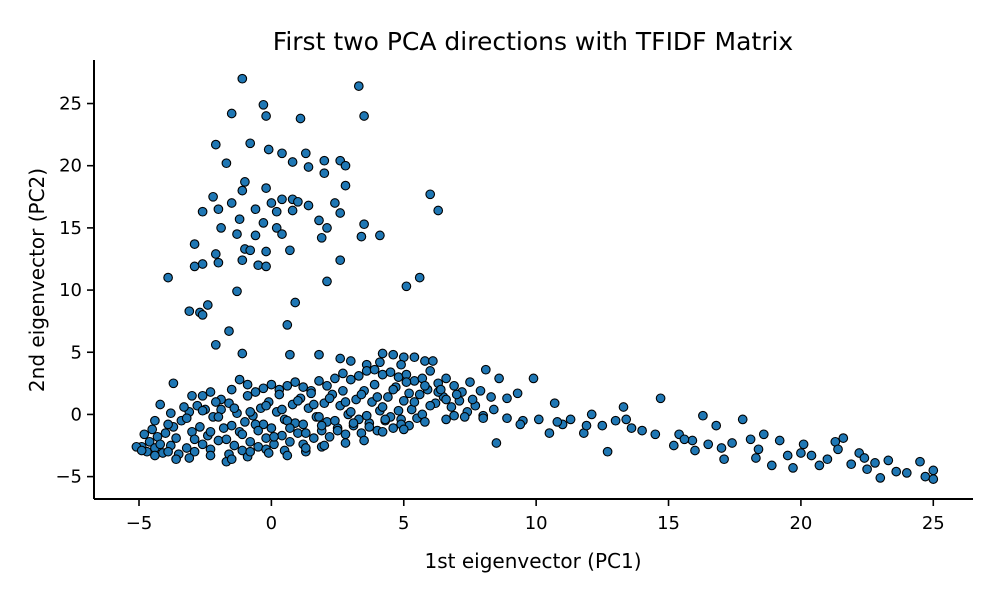  What do you see at coordinates (403, 523) in the screenshot?
I see `x-tick-label: 5` at bounding box center [403, 523].